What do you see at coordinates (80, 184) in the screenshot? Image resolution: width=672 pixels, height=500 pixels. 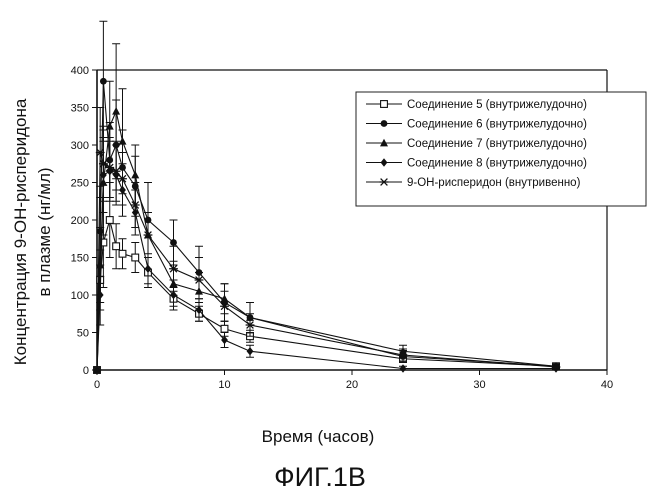 I see `y-tick-label: 250` at bounding box center [80, 184].